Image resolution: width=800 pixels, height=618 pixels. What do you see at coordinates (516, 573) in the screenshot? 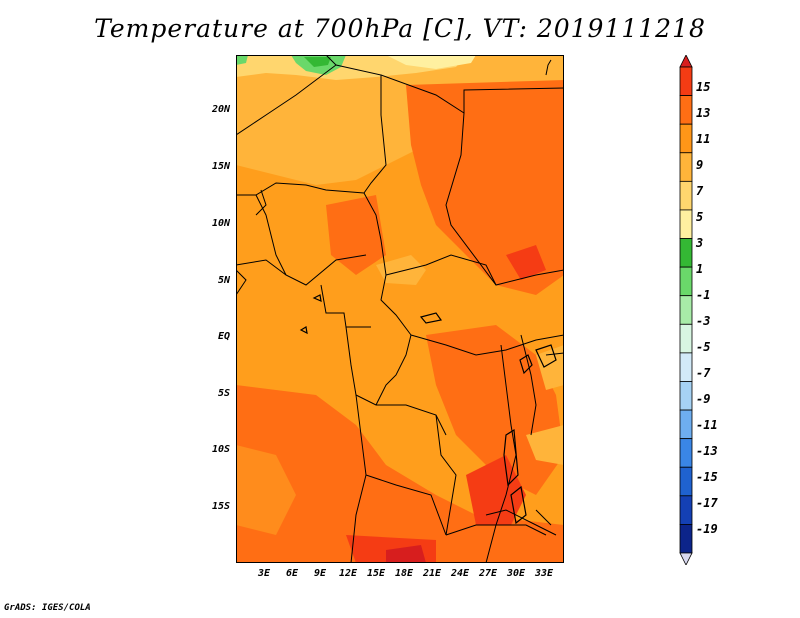
I see `lon-tick-label: 30E` at bounding box center [516, 573].